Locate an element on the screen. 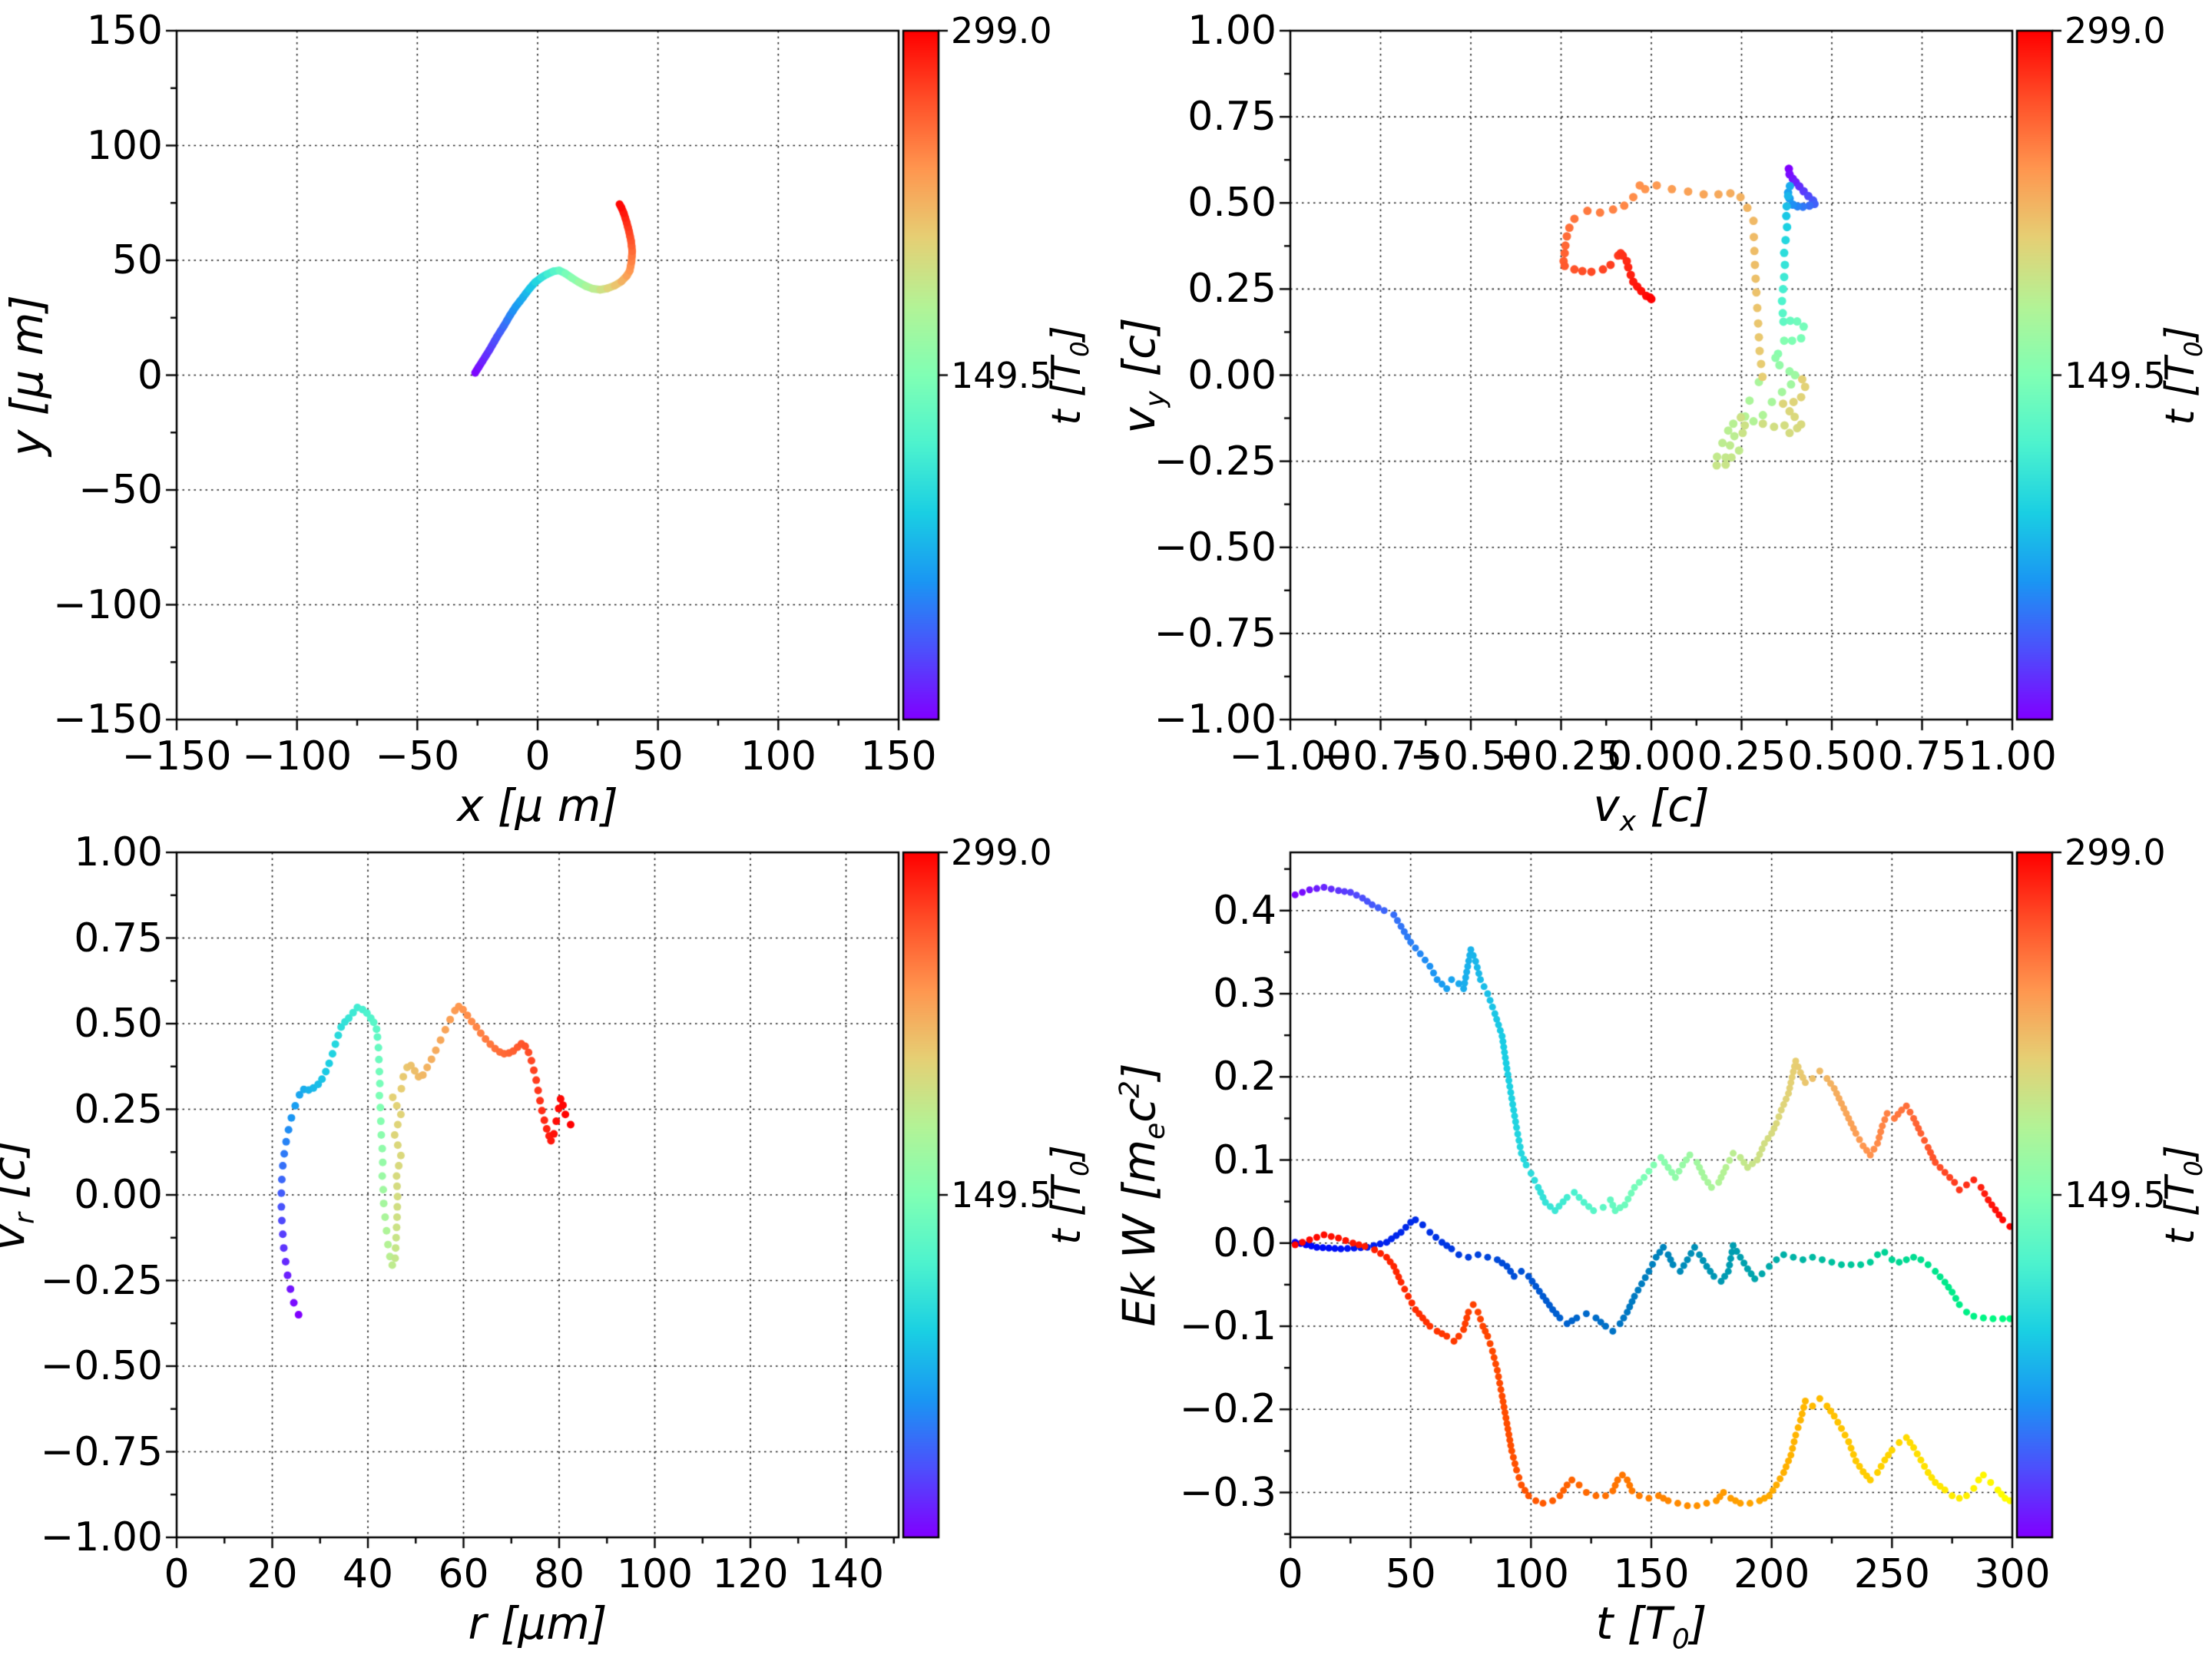  y-tick-label: 0.1 is located at coordinates (1245, 1160).